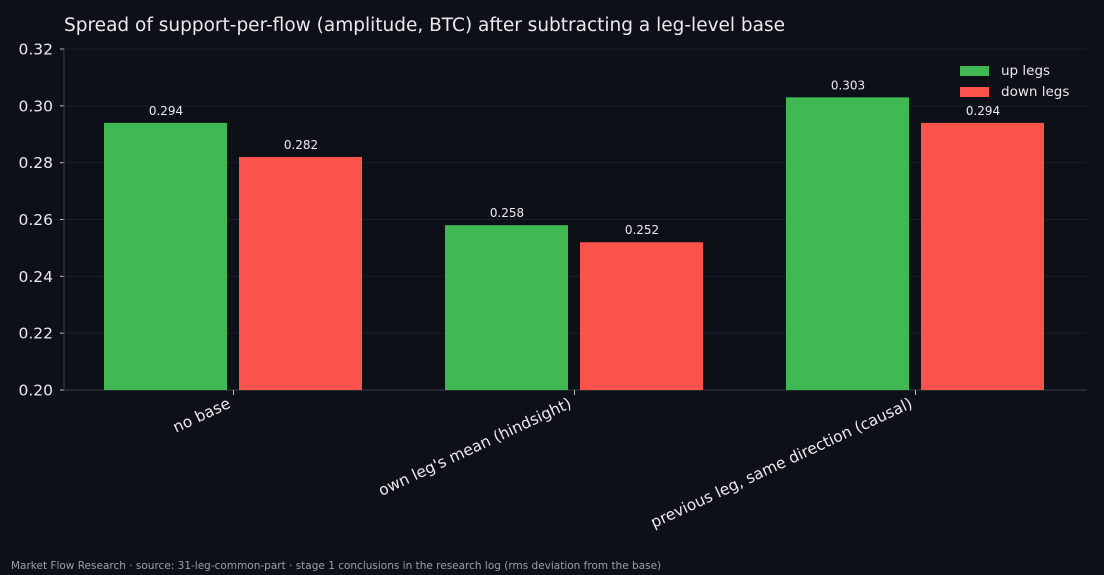 This screenshot has width=1104, height=575. What do you see at coordinates (35, 163) in the screenshot?
I see `y-tick-label: 0.28` at bounding box center [35, 163].